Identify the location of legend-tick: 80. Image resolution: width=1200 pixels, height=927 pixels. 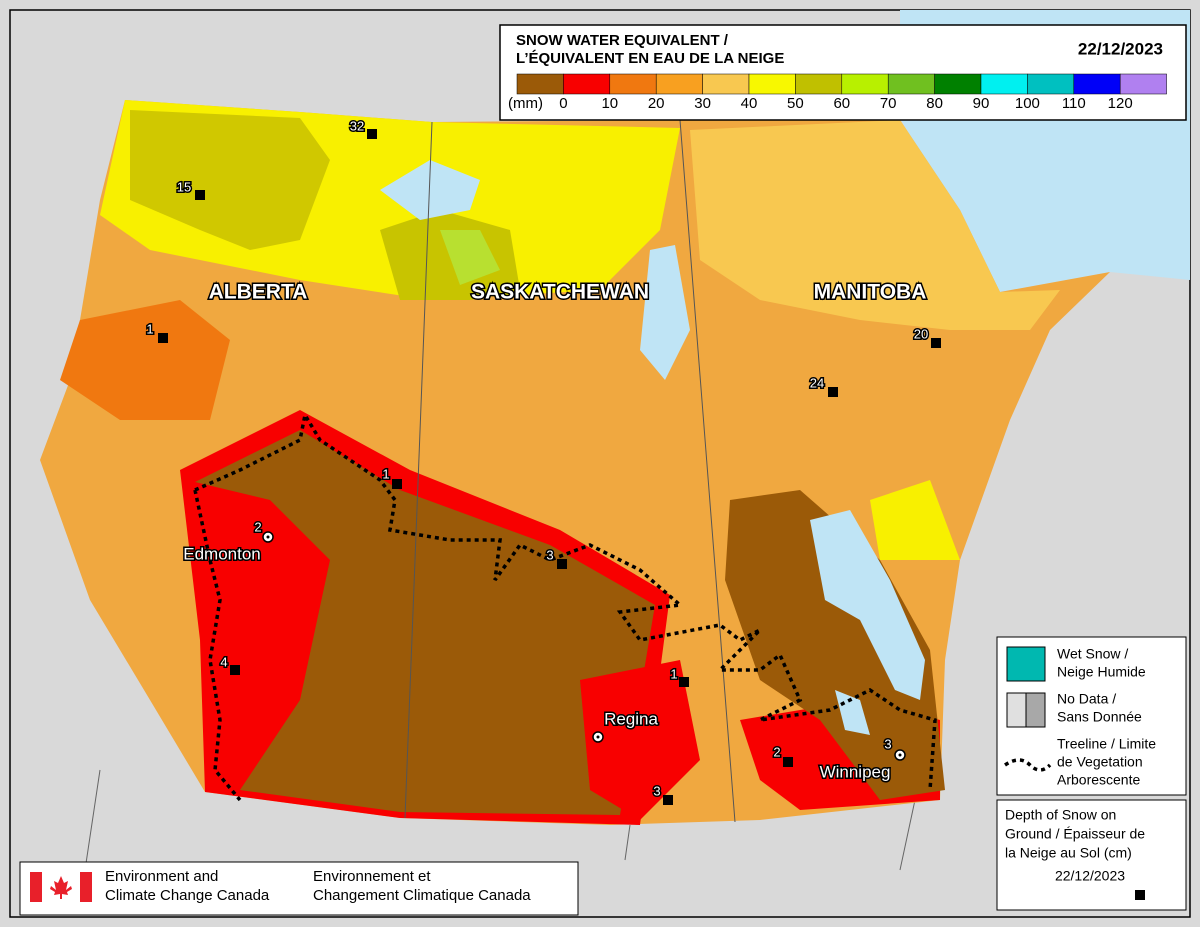
(934, 103).